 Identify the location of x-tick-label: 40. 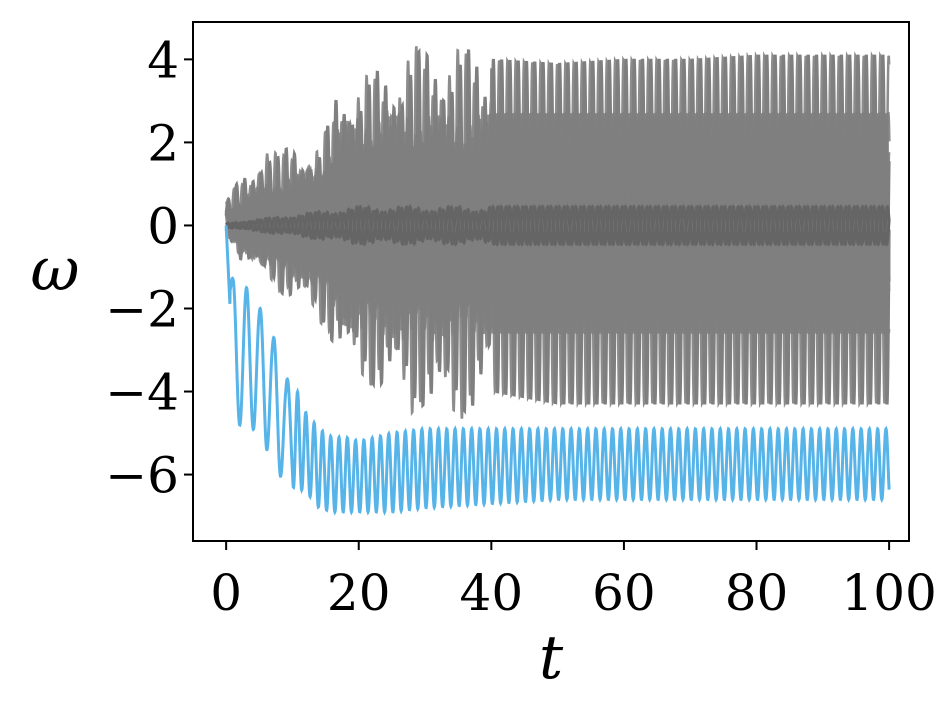
(492, 593).